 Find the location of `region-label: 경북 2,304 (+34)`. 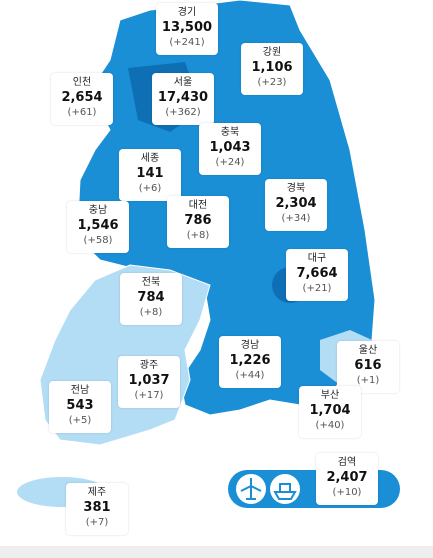

region-label: 경북 2,304 (+34) is located at coordinates (296, 205).